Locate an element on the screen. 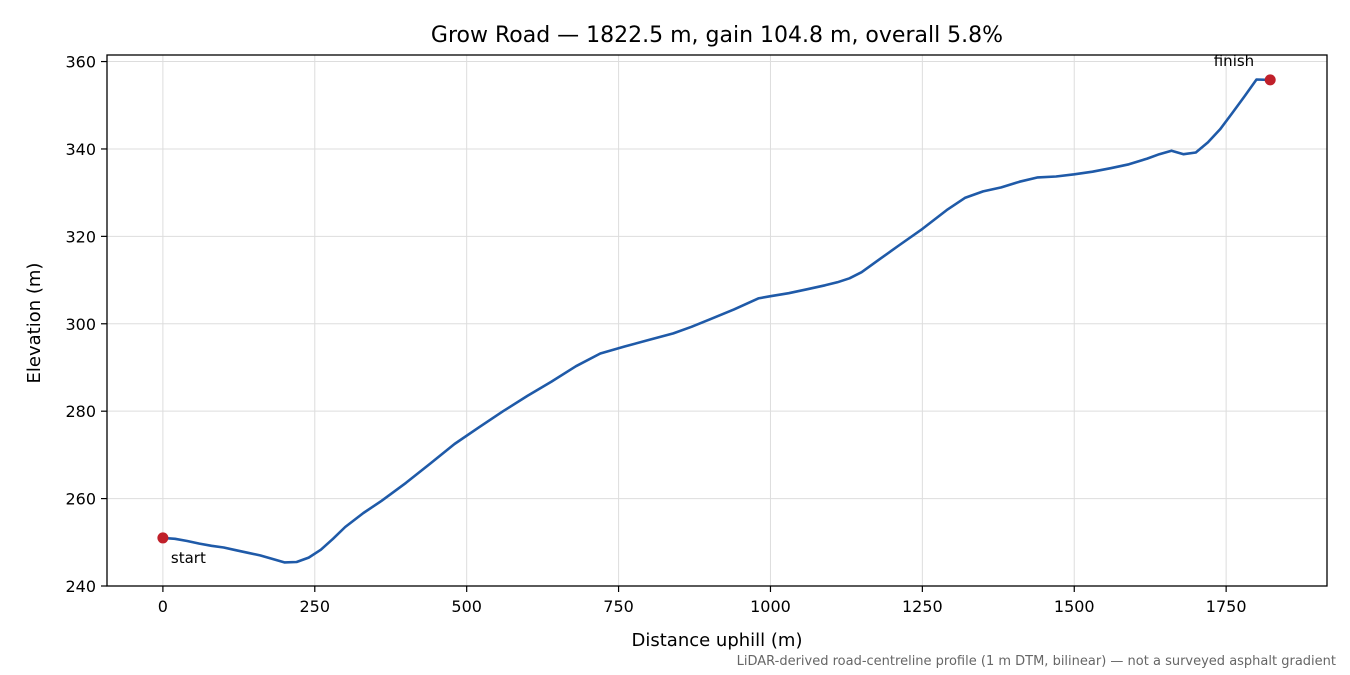 This screenshot has width=1350, height=675. x-tick-label: 0 is located at coordinates (163, 606).